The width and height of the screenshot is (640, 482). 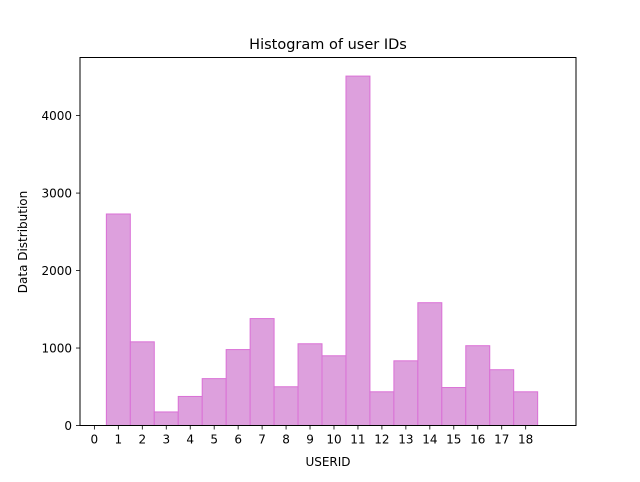 What do you see at coordinates (286, 440) in the screenshot?
I see `x-tick-label: 8` at bounding box center [286, 440].